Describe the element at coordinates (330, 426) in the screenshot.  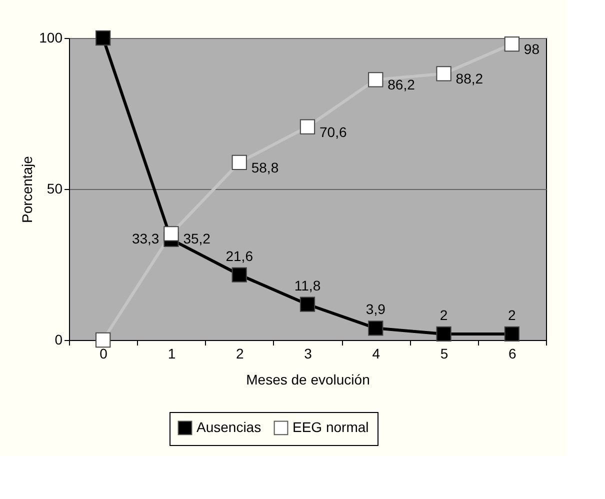
I see `legend-label: EEG normal` at that location.